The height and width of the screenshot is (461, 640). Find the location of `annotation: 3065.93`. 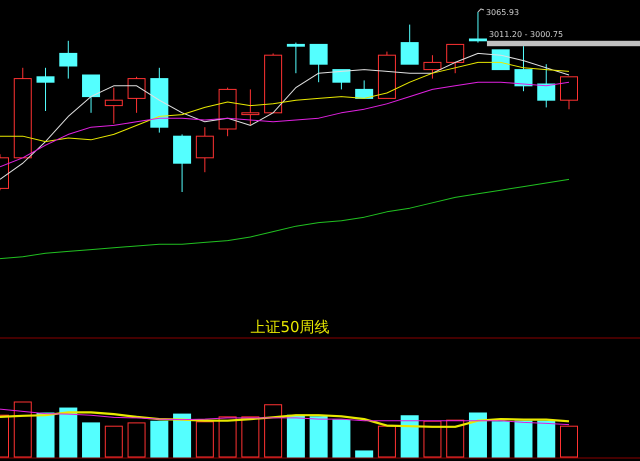

annotation: 3065.93 is located at coordinates (503, 12).